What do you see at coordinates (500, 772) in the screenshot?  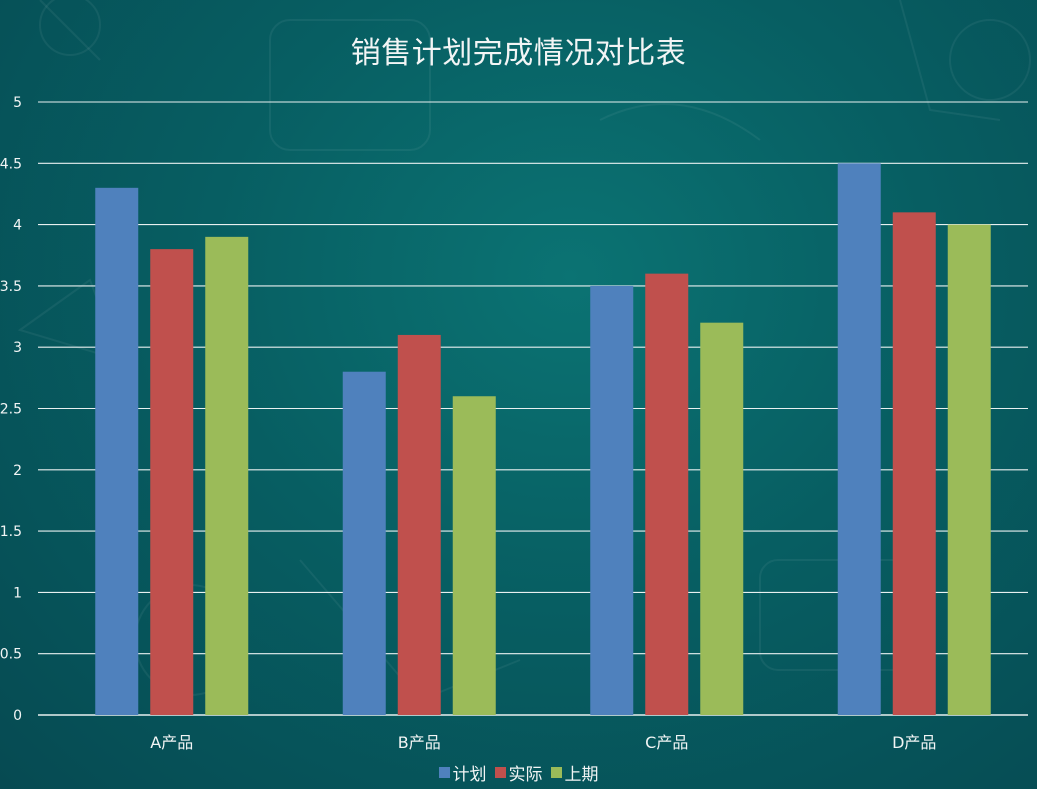 I see `legend-swatch-actual` at bounding box center [500, 772].